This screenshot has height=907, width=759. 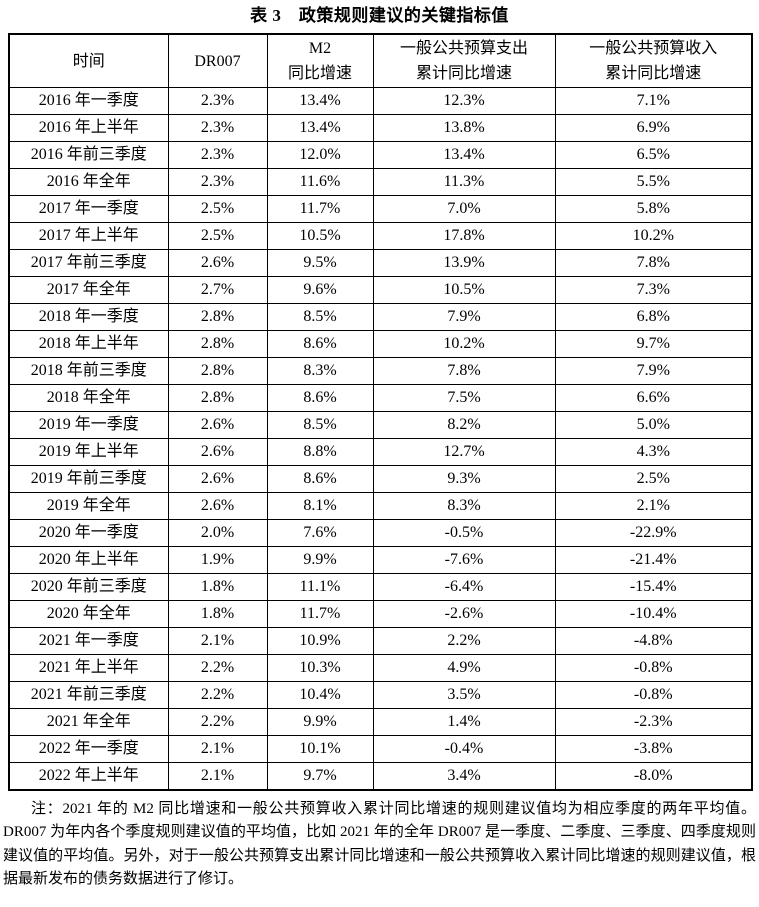 What do you see at coordinates (380, 749) in the screenshot?
I see `table-row: 2022 年一季度 2.1% 10.1% -0.4% -3.8%` at bounding box center [380, 749].